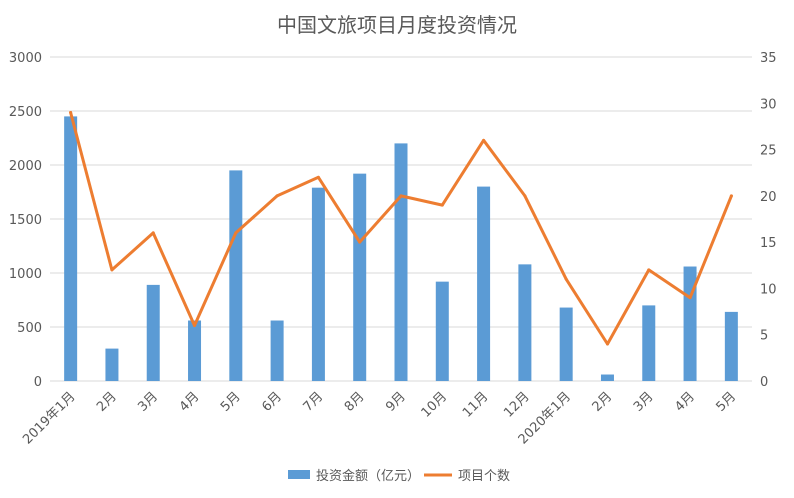 This screenshot has width=794, height=498. What do you see at coordinates (484, 476) in the screenshot?
I see `legend-label-project-count: 项目个数` at bounding box center [484, 476].